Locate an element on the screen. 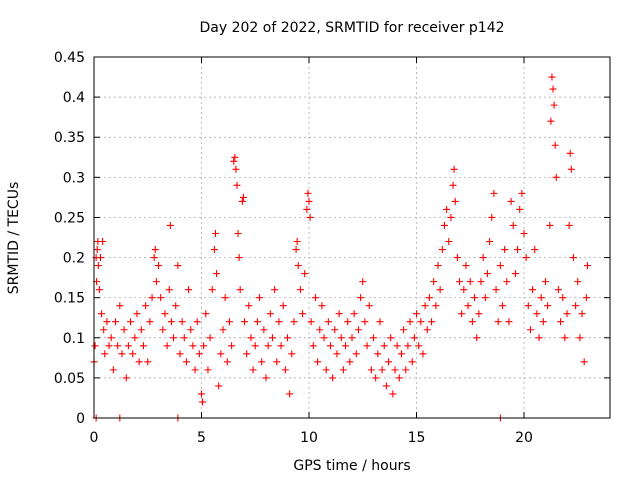 The width and height of the screenshot is (640, 480). y-tick-label: 0.15 is located at coordinates (69, 299).